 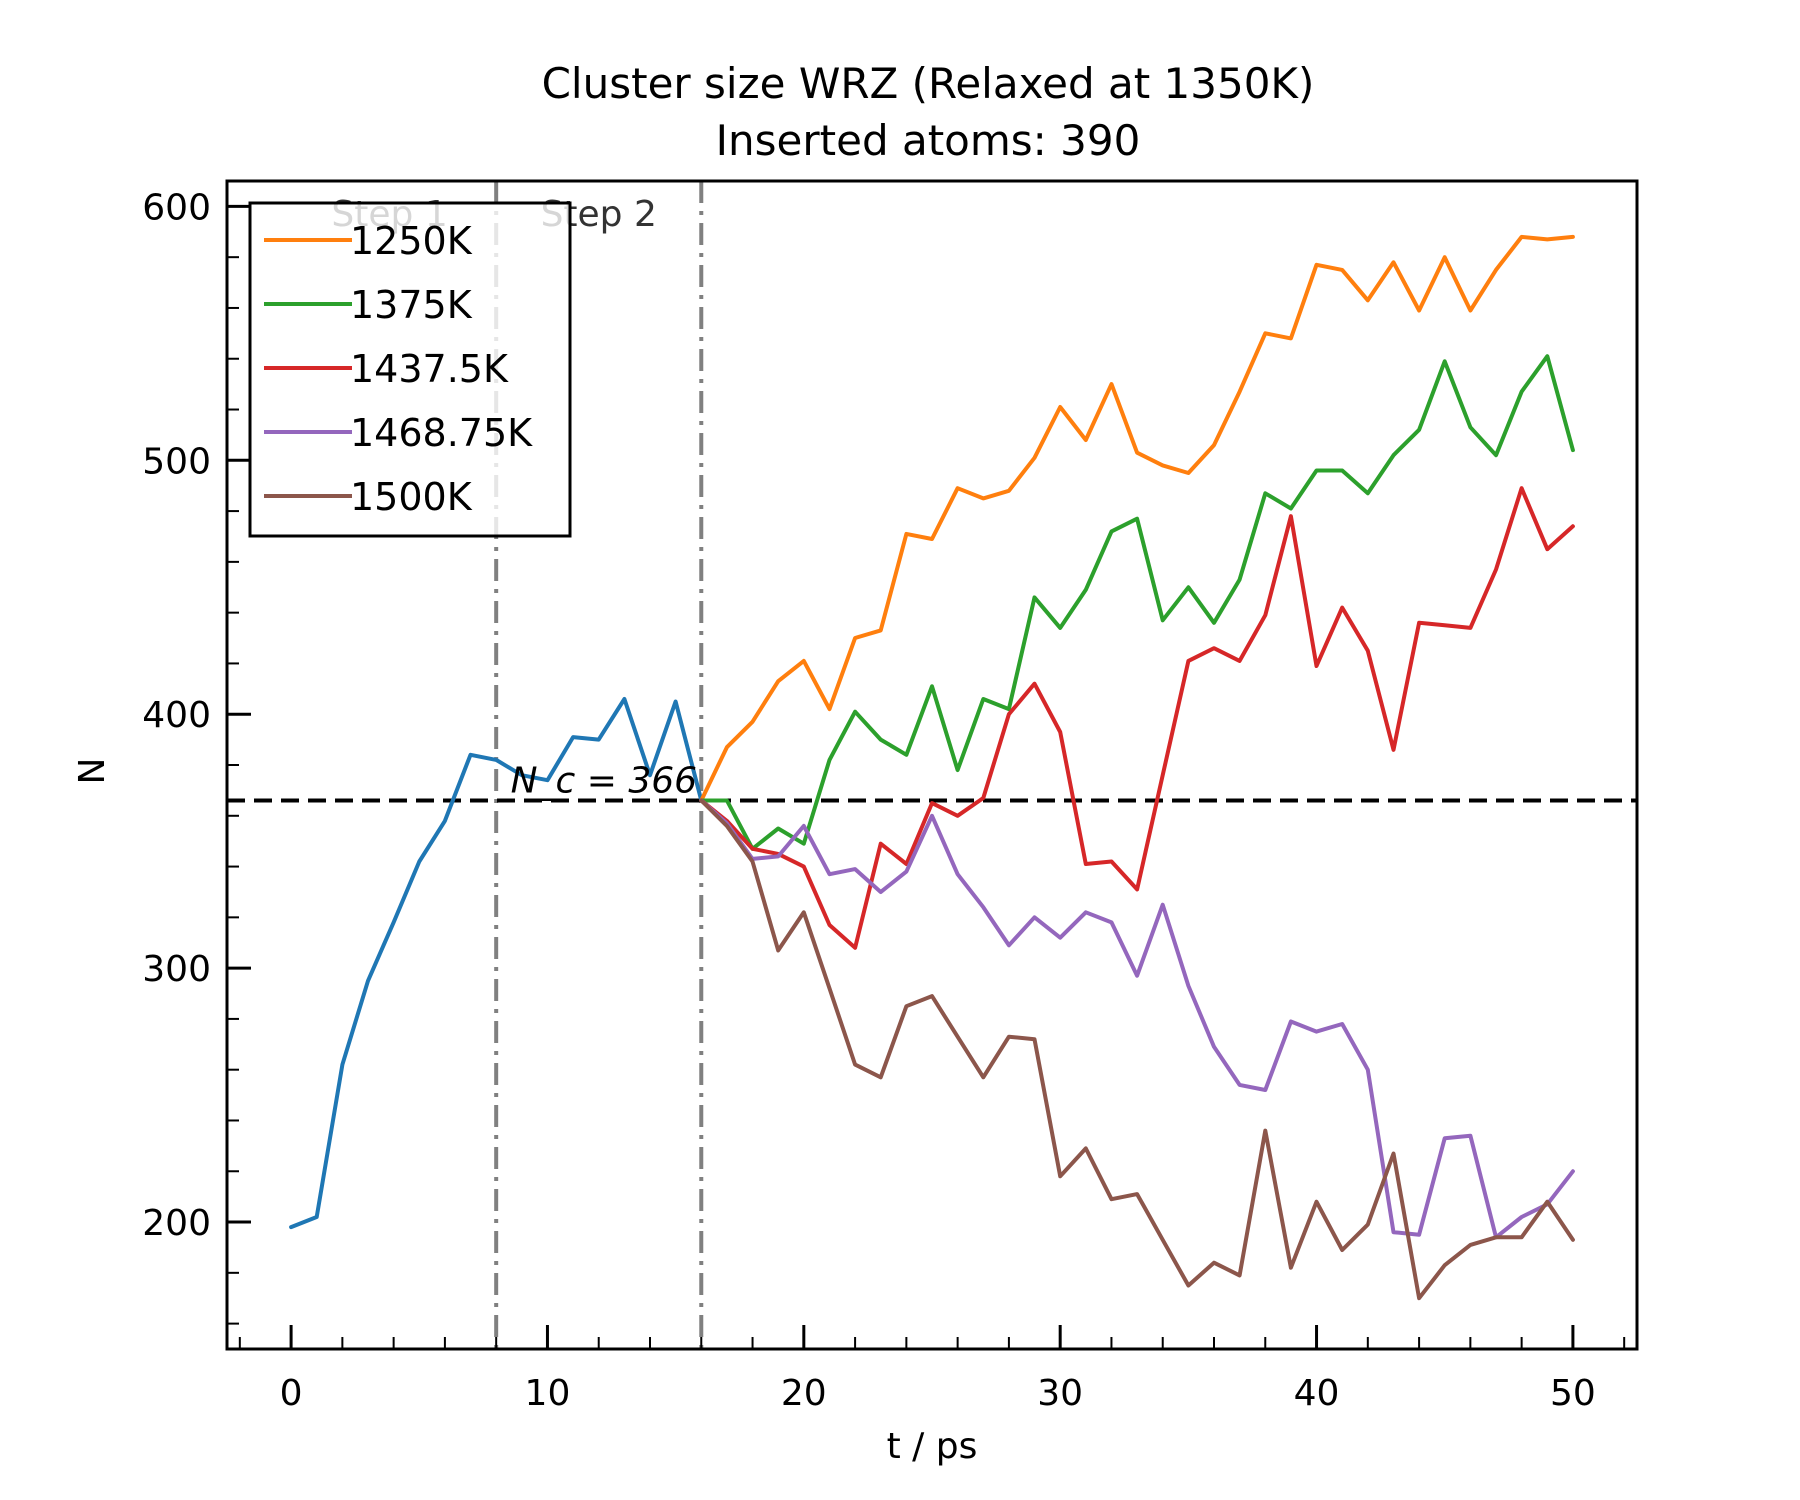 What do you see at coordinates (411, 497) in the screenshot?
I see `legend-label: 1500K` at bounding box center [411, 497].